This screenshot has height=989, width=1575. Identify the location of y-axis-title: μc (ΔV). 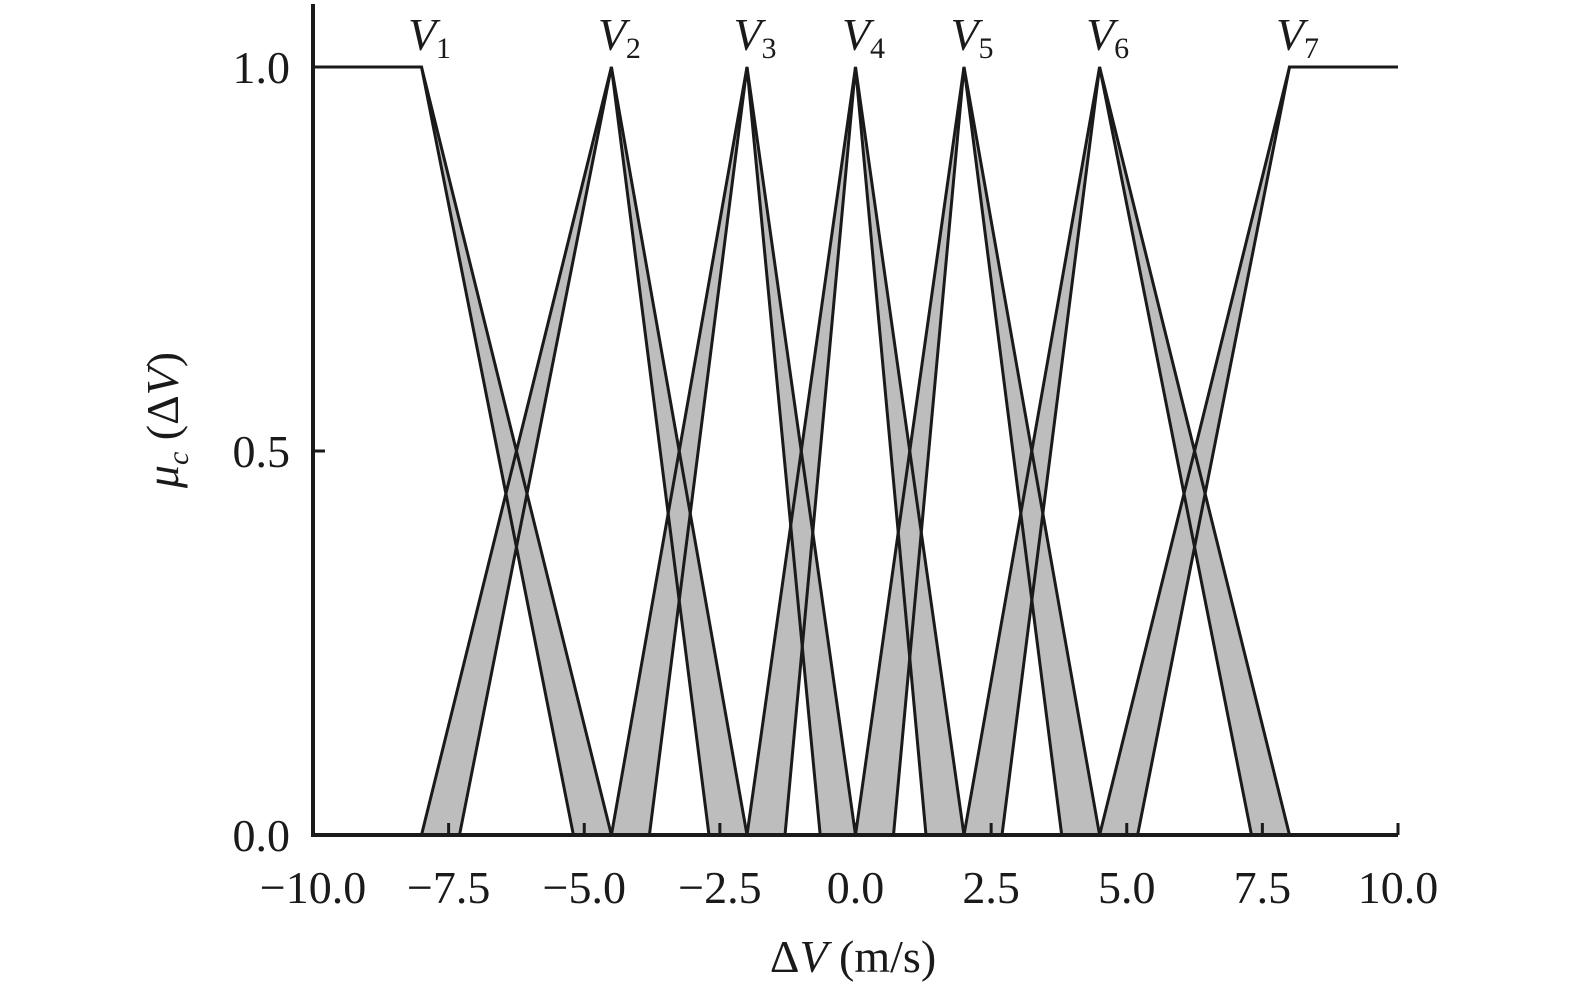
(166, 420).